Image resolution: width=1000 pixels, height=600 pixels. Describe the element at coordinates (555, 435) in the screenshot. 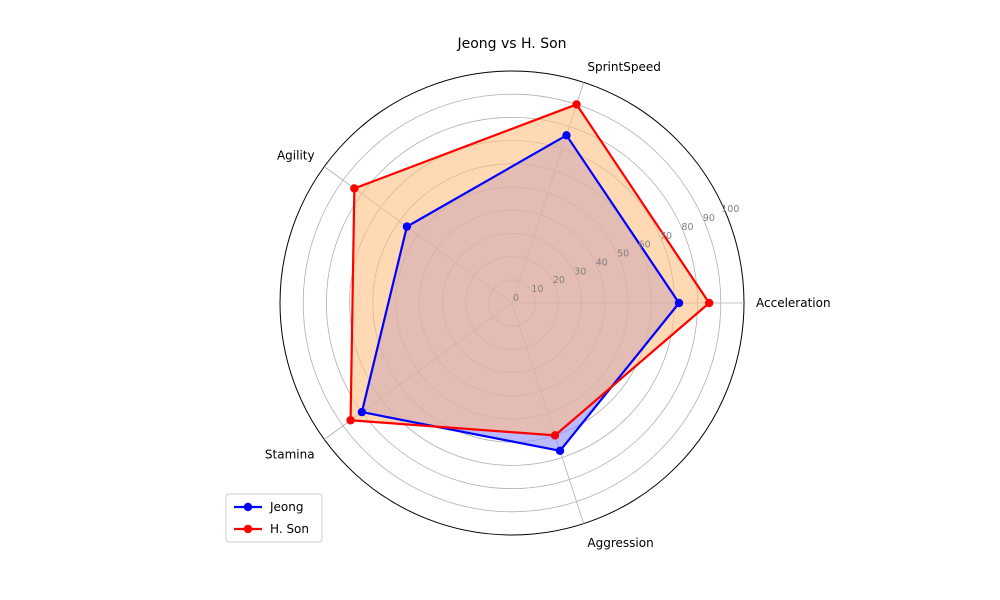

I see `series-1-point-aggression` at that location.